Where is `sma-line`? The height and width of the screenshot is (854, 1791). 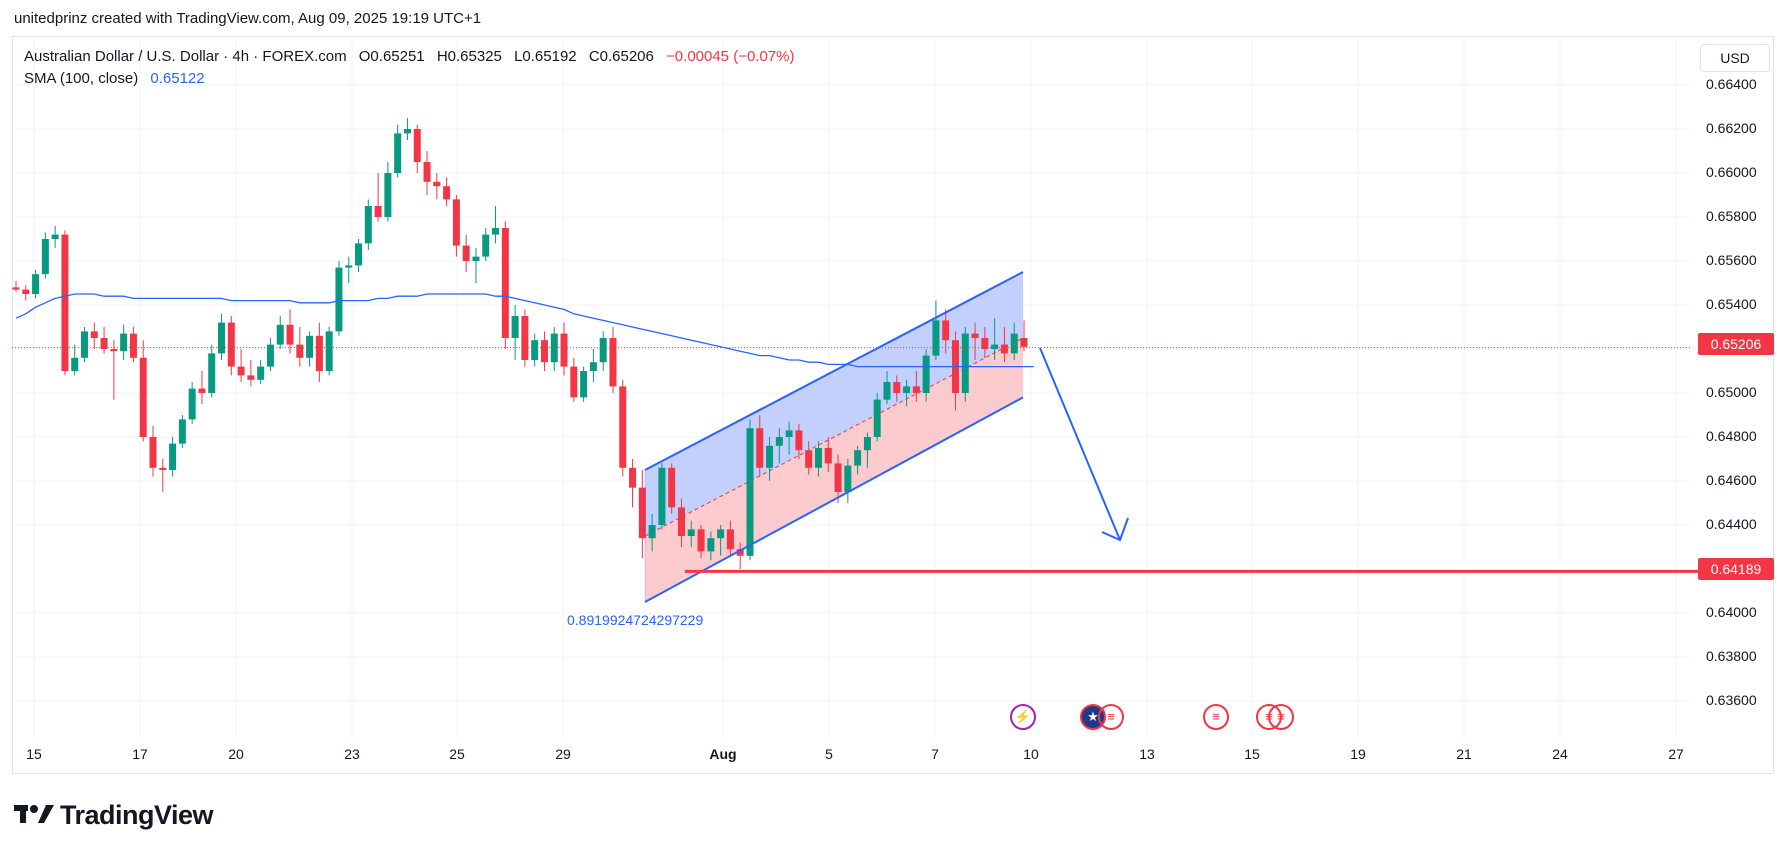
sma-line is located at coordinates (524, 330).